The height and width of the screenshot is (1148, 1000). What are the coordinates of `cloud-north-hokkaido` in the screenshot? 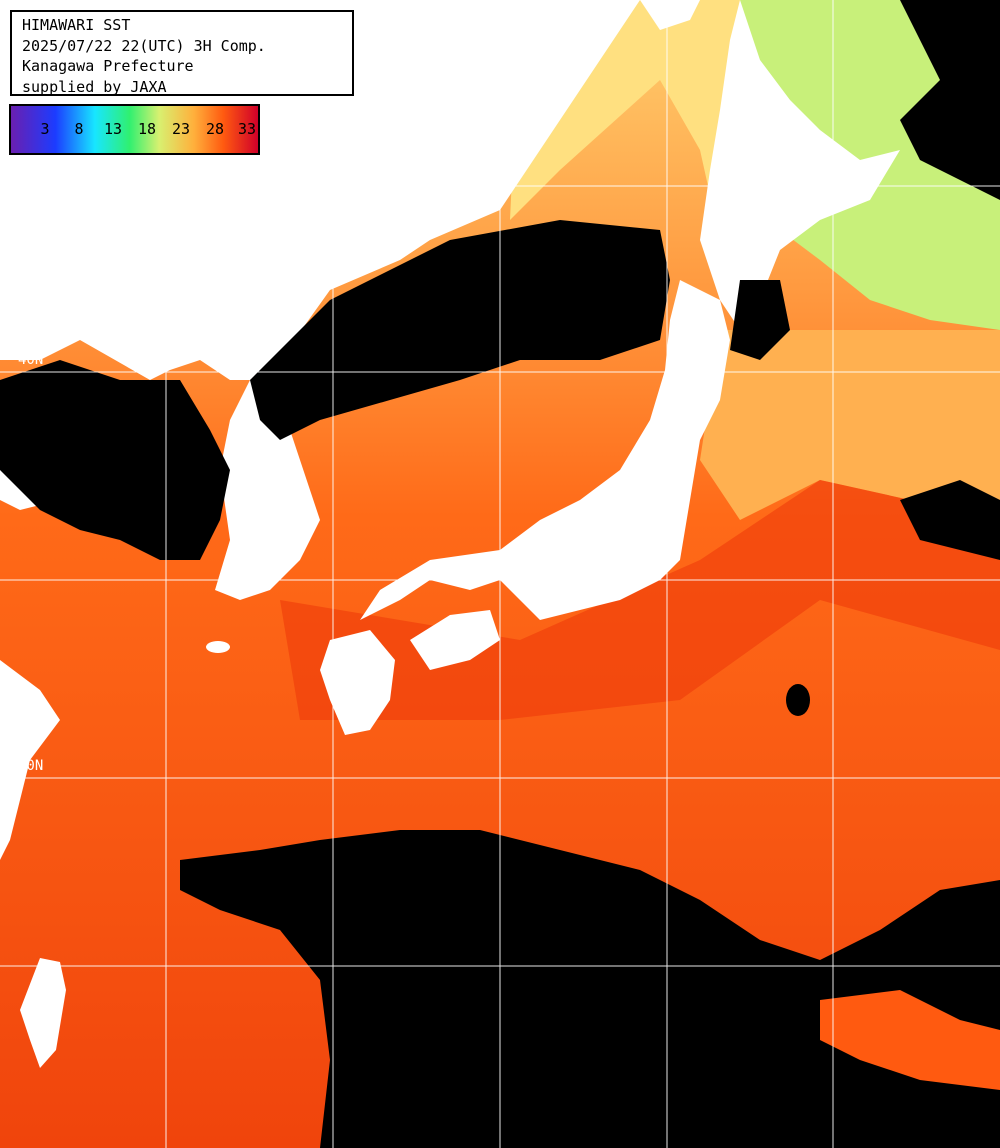 It's located at (950, 100).